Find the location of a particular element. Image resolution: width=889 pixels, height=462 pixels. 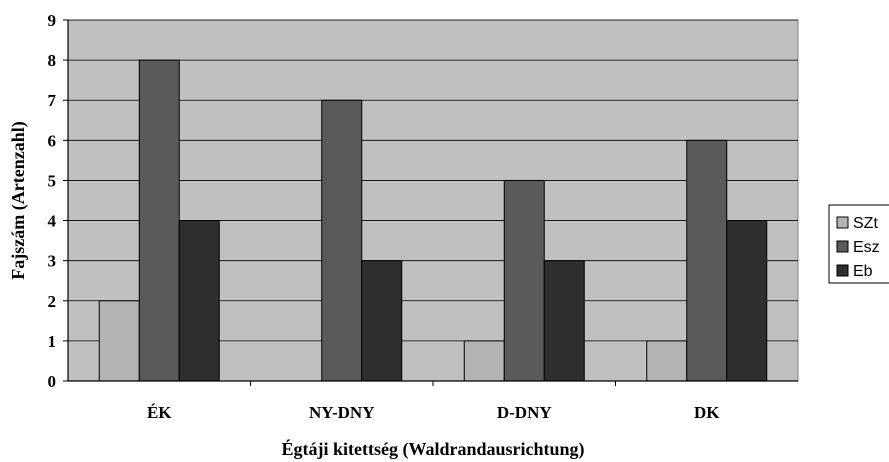

x-tick-labels: ÉK NY-DNY D-DNY DK is located at coordinates (433, 412).